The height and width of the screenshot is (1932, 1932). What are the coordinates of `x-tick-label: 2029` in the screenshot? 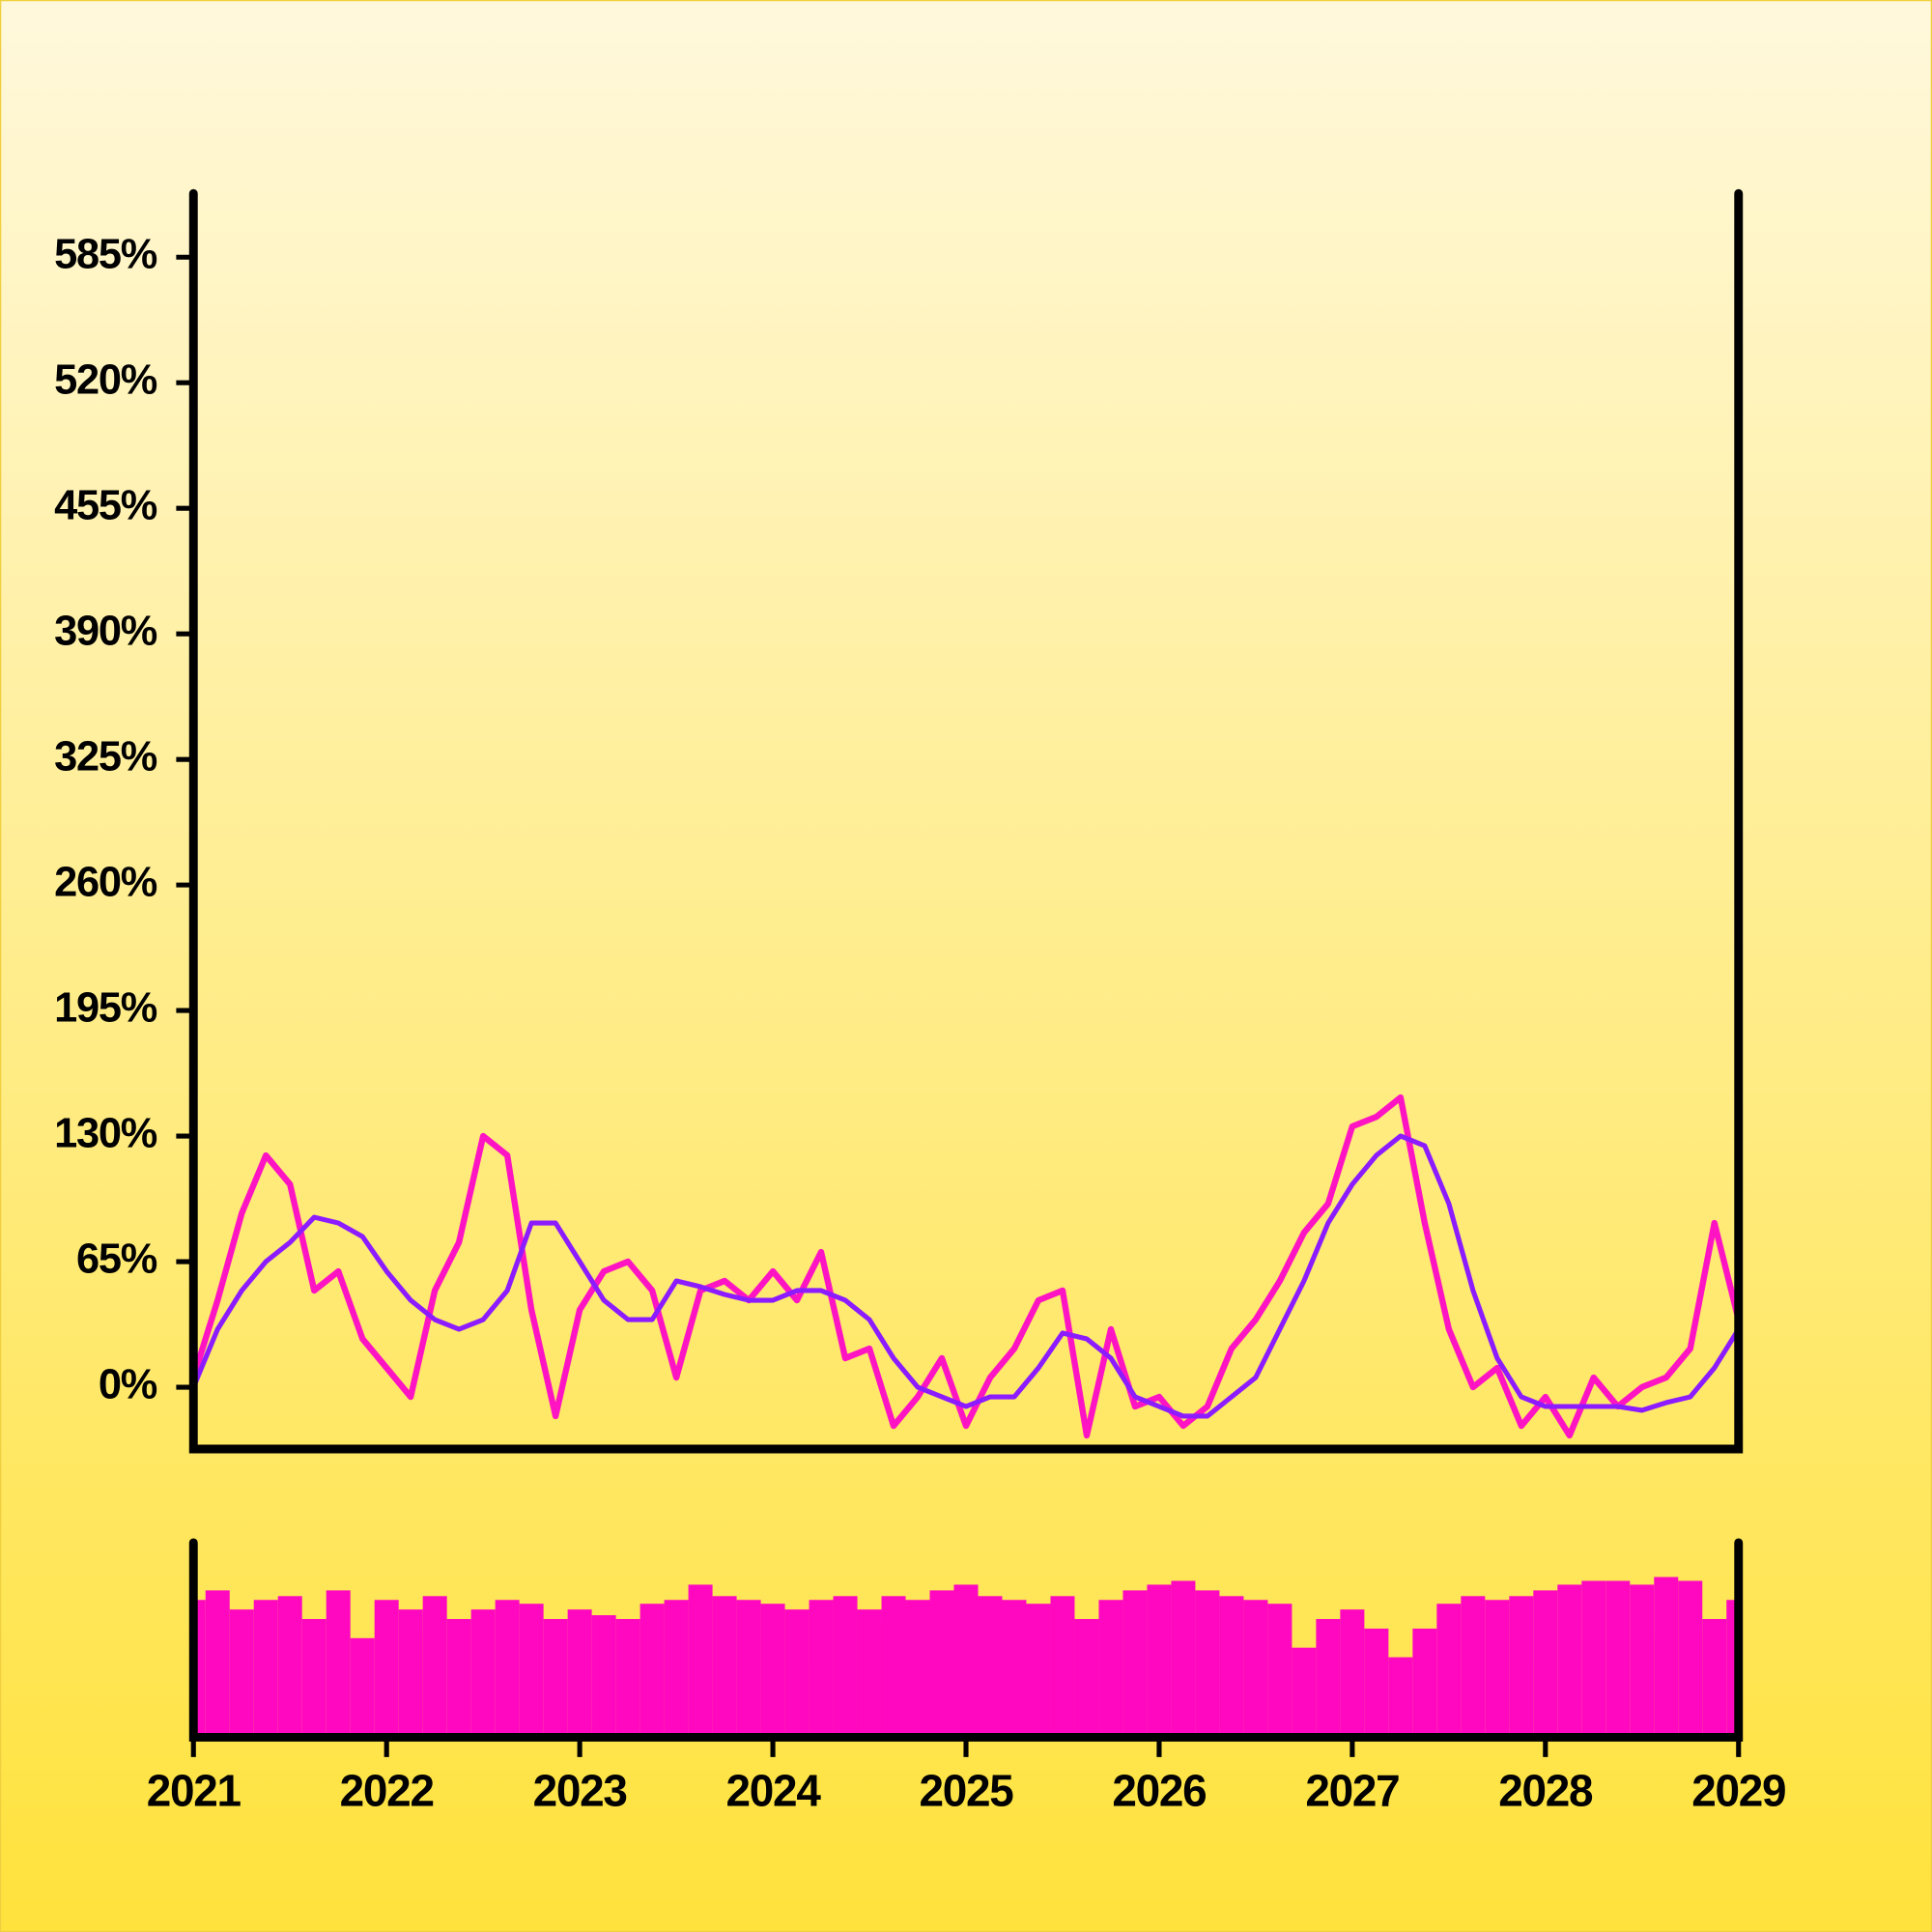 It's located at (1738, 1790).